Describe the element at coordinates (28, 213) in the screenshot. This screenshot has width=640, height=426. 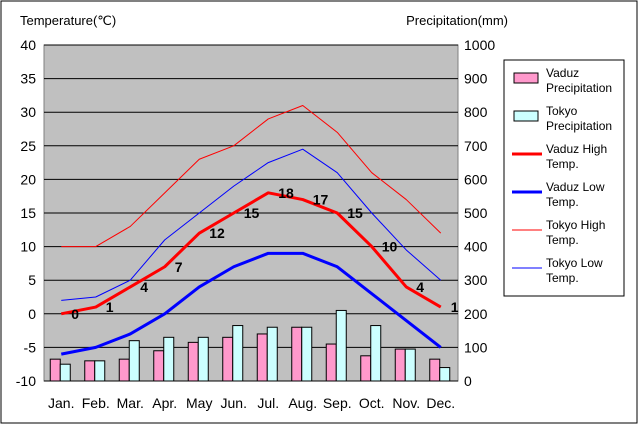
I see `left-tick-label: 15` at that location.